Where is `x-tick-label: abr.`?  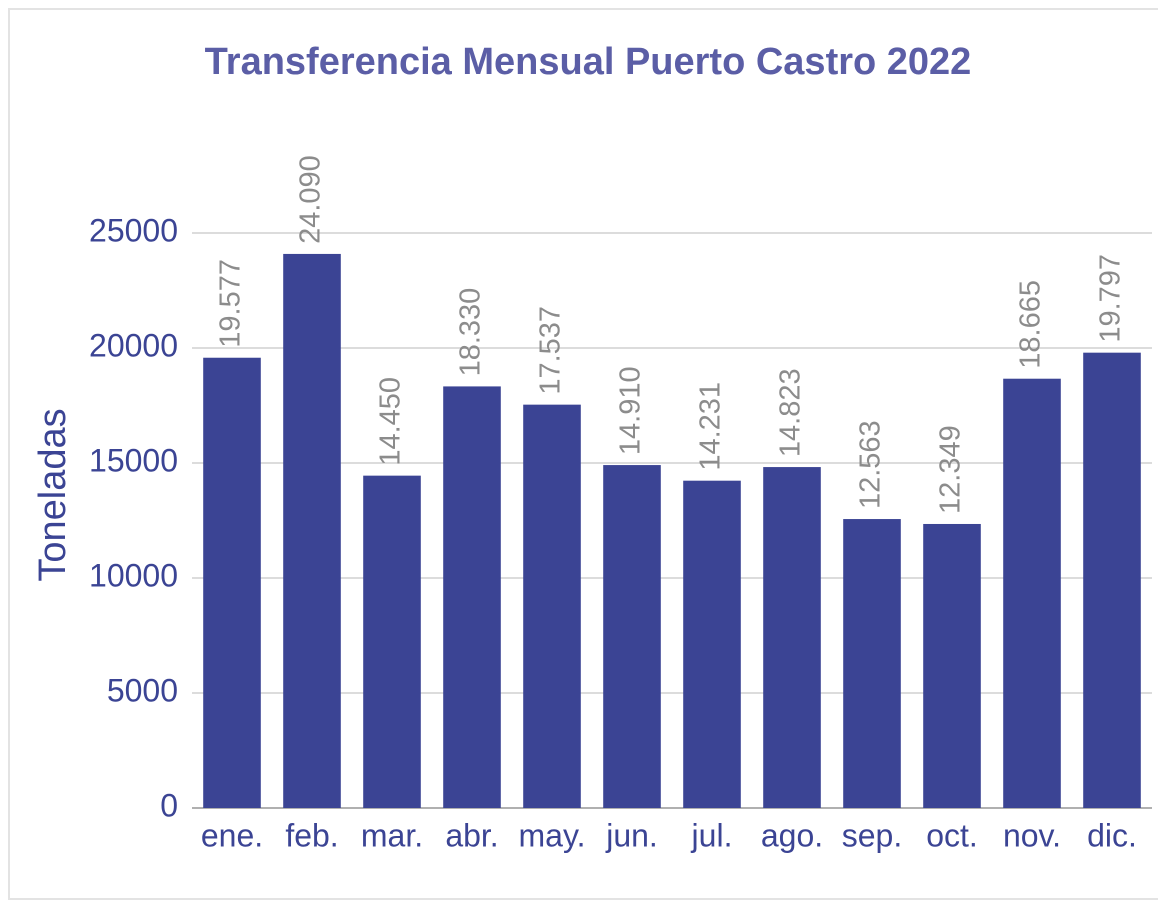
x-tick-label: abr. is located at coordinates (471, 835).